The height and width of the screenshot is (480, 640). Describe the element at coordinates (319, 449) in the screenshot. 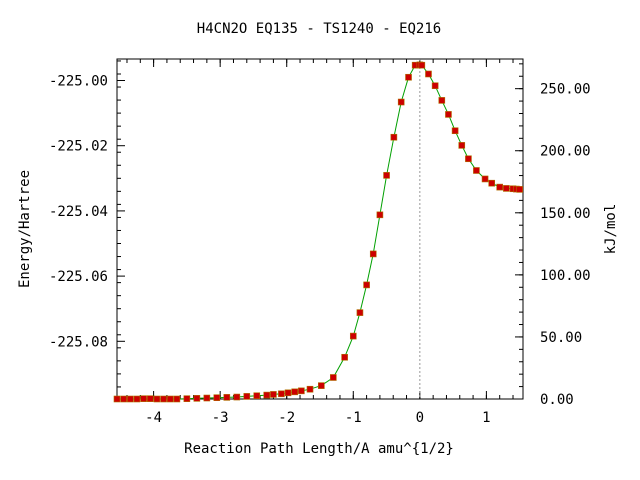

I see `x-axis-label: Reaction Path Length/A amu^{1/2}` at that location.